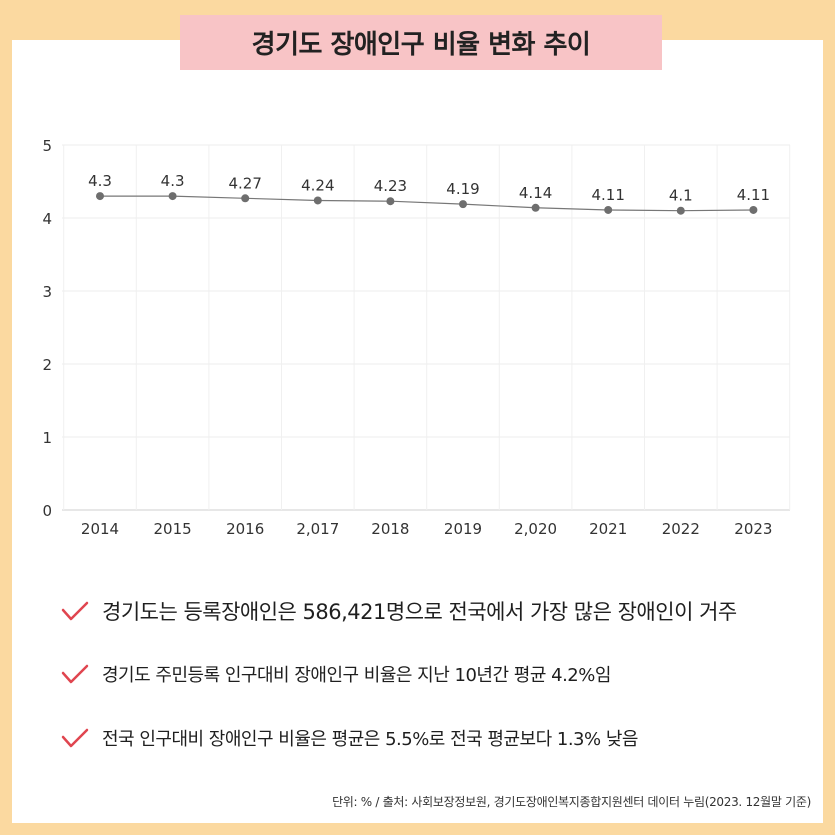  I want to click on data-label: 4.1, so click(681, 196).